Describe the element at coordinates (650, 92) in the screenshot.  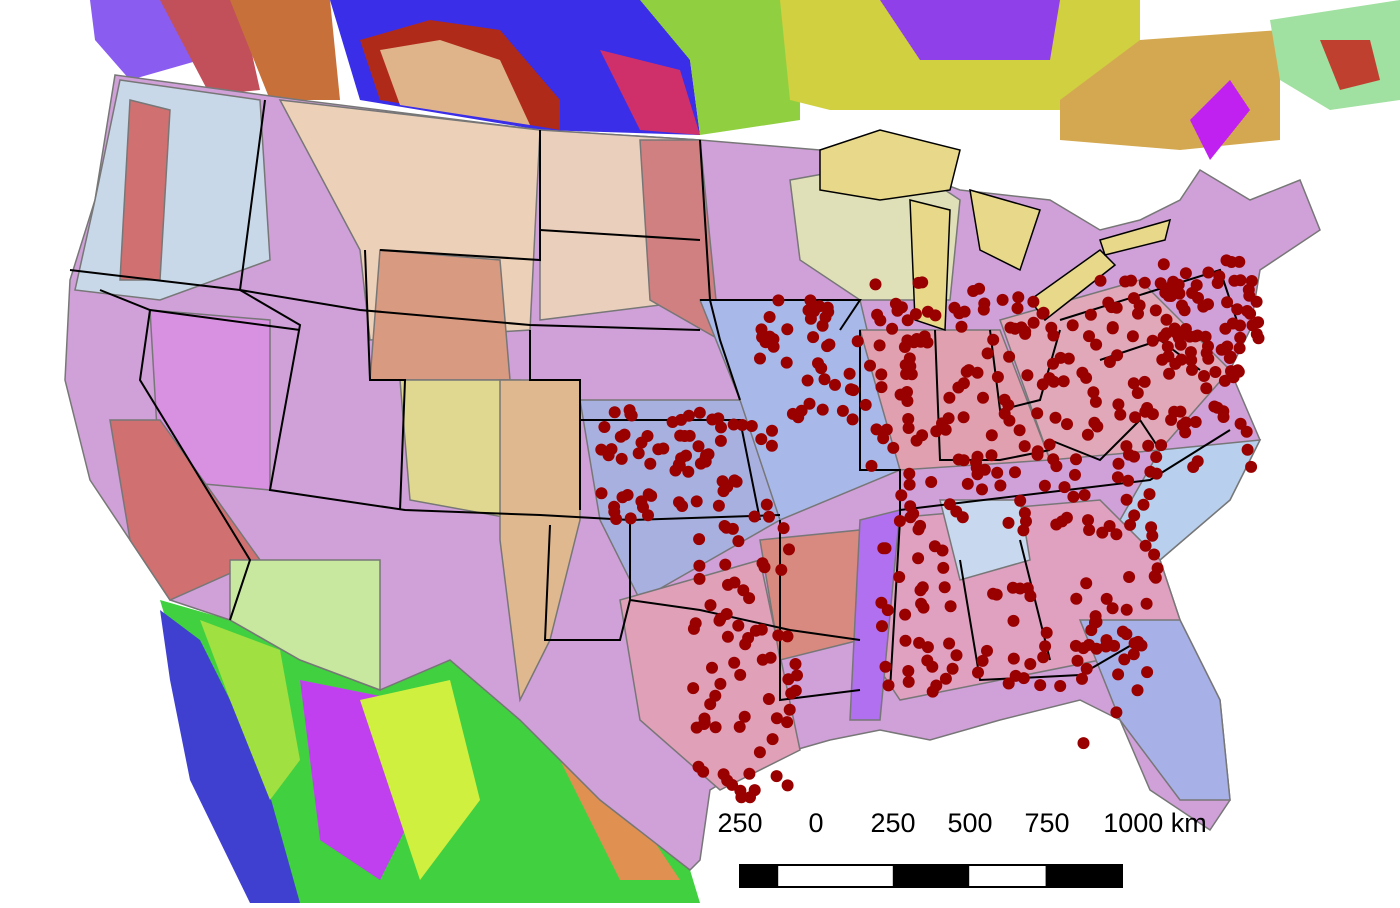
I see `region` at that location.